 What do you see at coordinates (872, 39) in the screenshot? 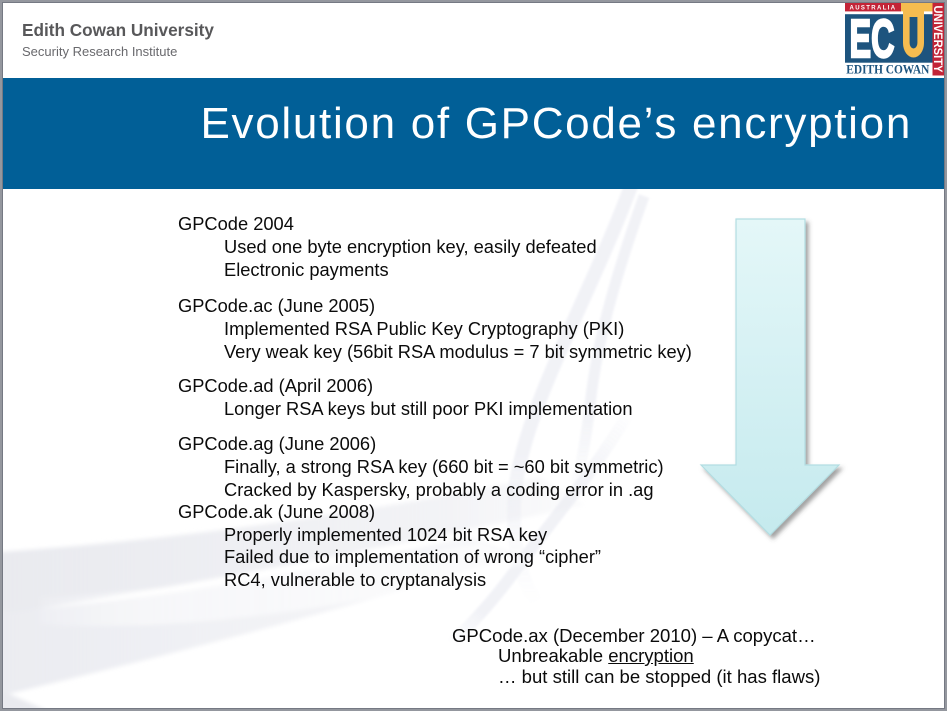
I see `svg-text: EC` at bounding box center [872, 39].